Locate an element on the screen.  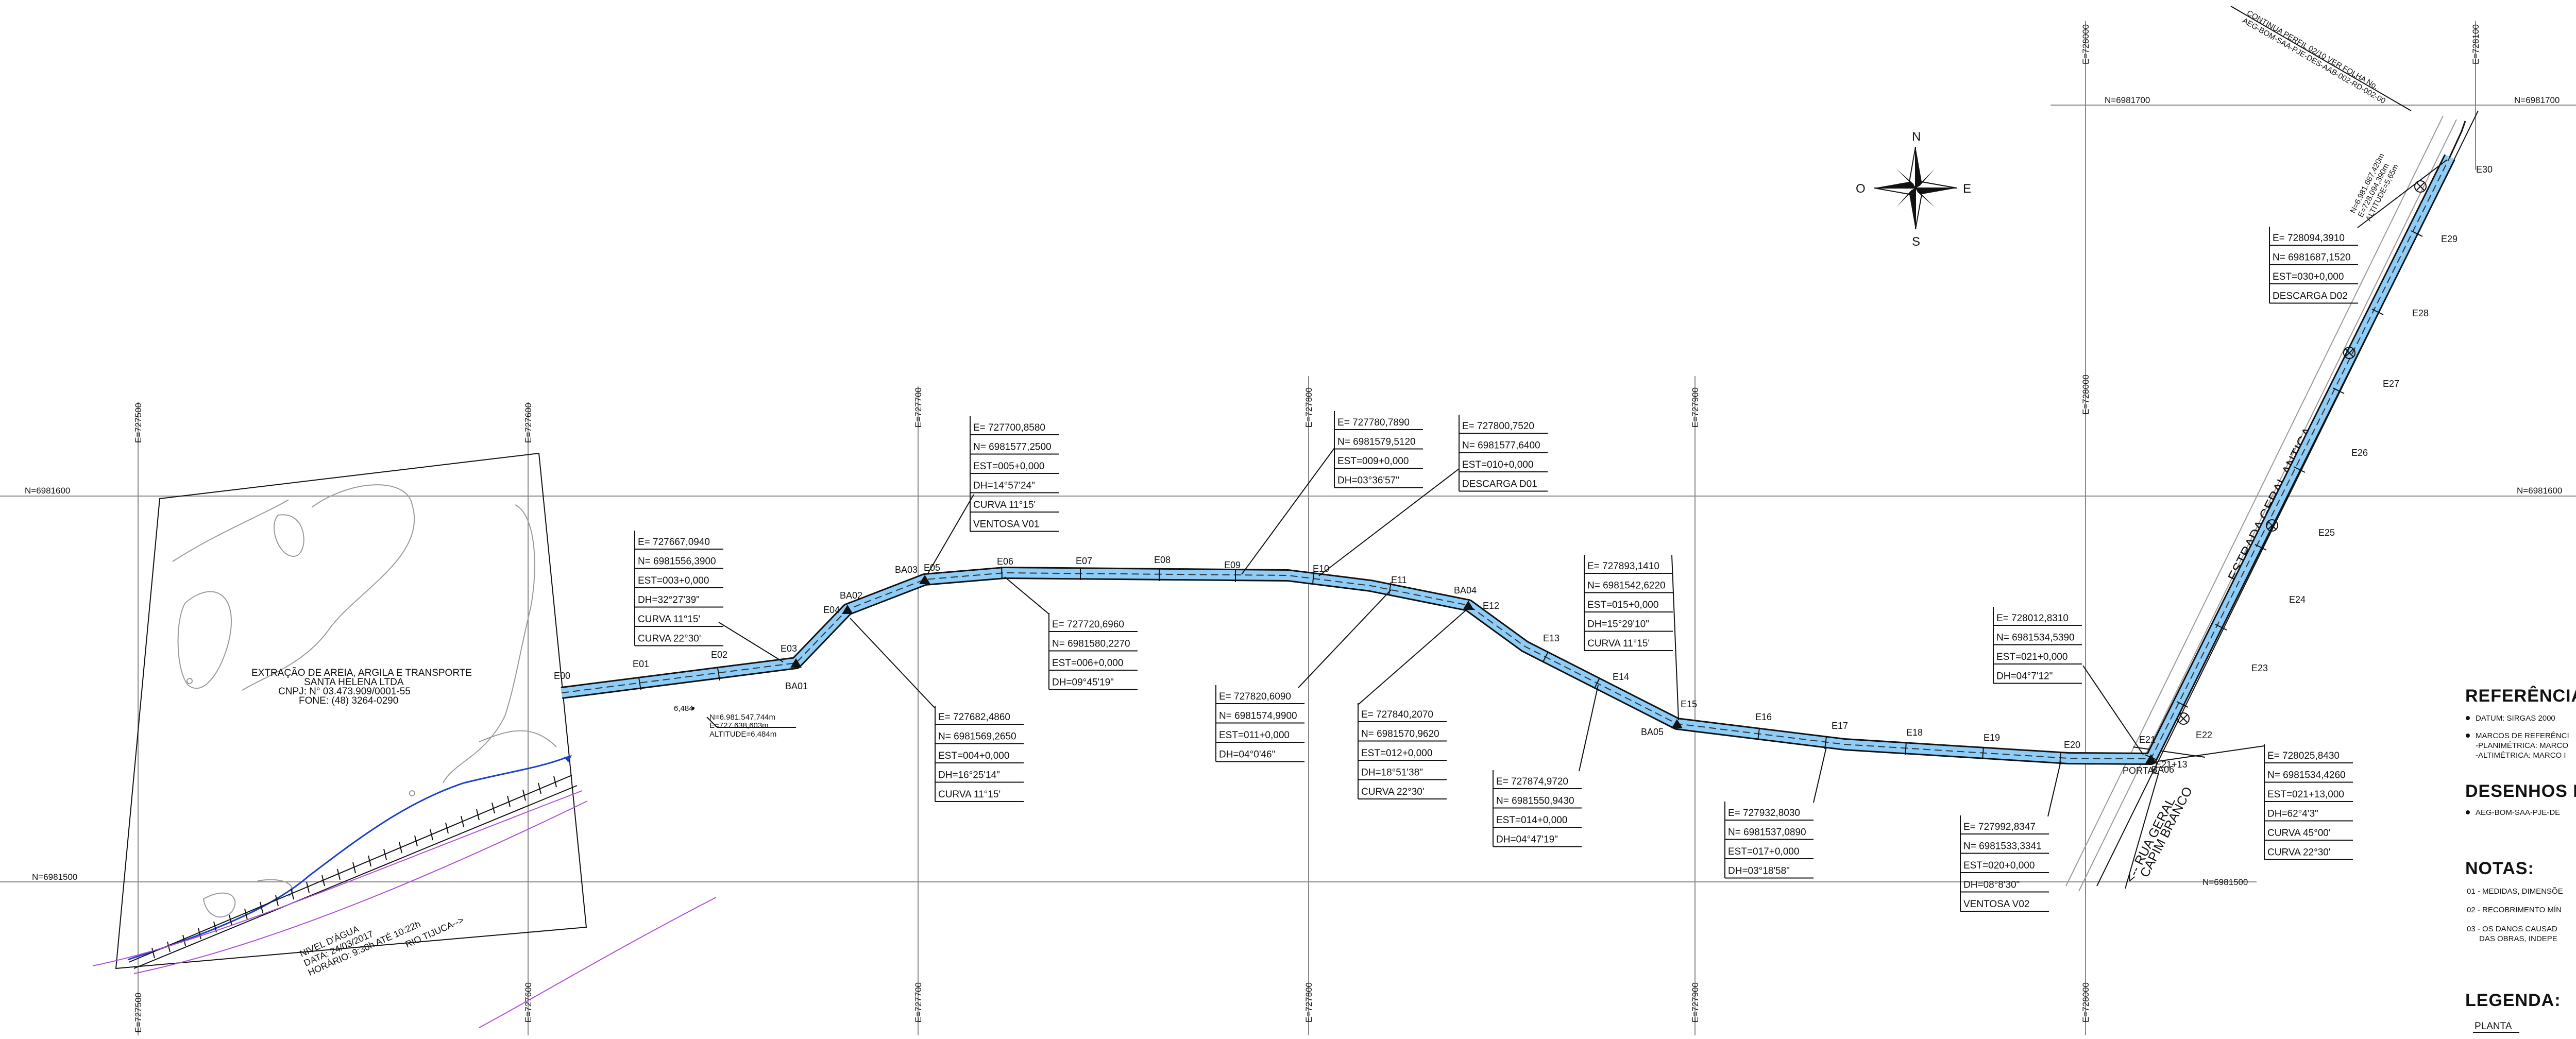
station-label: E28 is located at coordinates (2420, 313).